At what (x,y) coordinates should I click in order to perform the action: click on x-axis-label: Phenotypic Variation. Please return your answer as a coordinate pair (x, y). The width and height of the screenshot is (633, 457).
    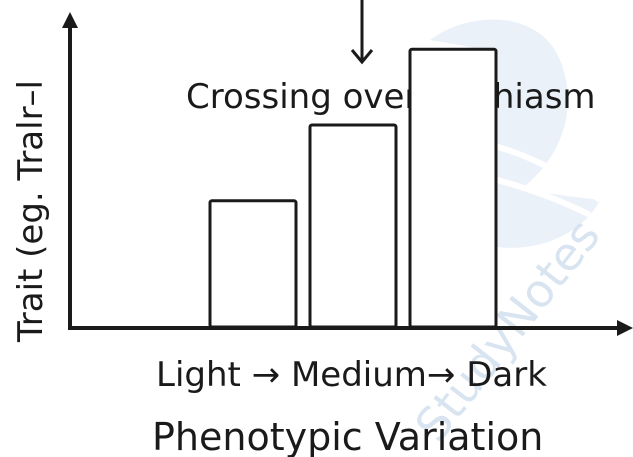
    Looking at the image, I should click on (347, 436).